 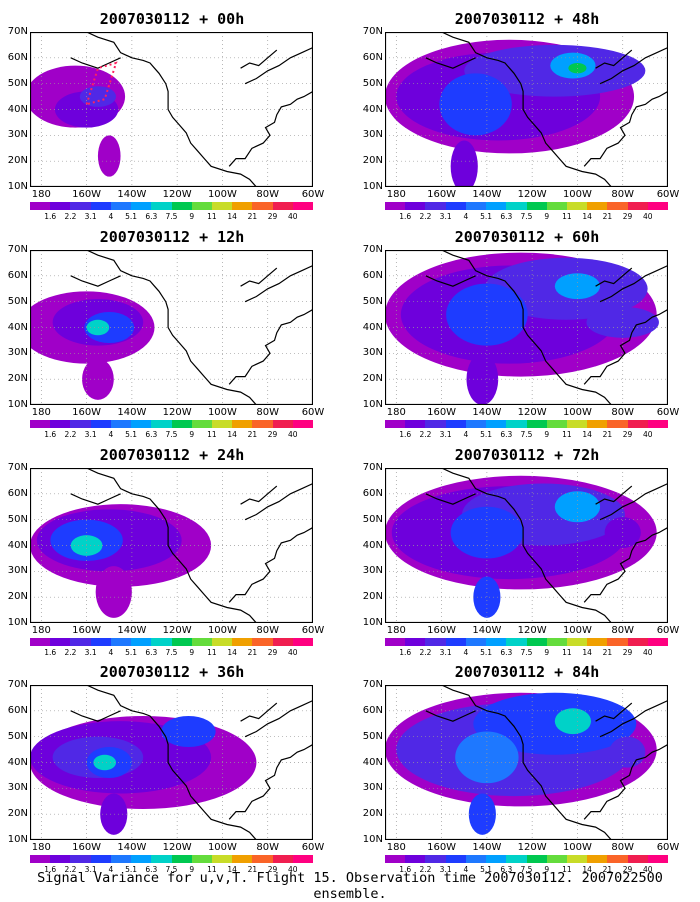 What do you see at coordinates (627, 869) in the screenshot?
I see `colorbar-level-label: 29` at bounding box center [627, 869].